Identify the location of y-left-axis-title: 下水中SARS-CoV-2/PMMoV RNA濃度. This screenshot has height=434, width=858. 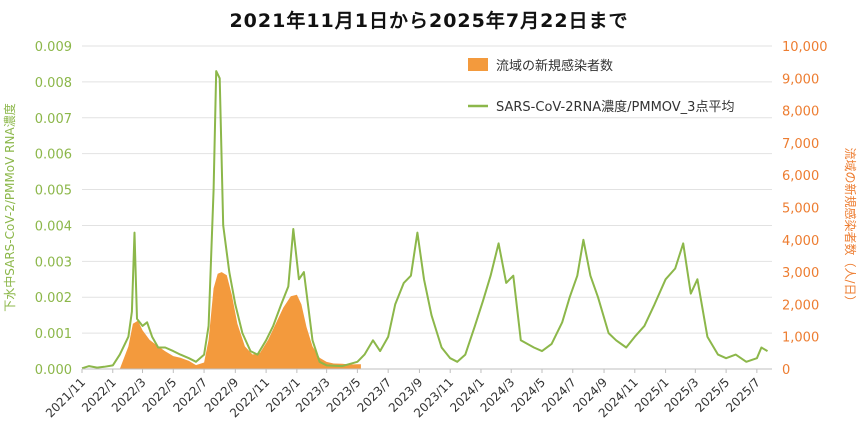
(9, 207).